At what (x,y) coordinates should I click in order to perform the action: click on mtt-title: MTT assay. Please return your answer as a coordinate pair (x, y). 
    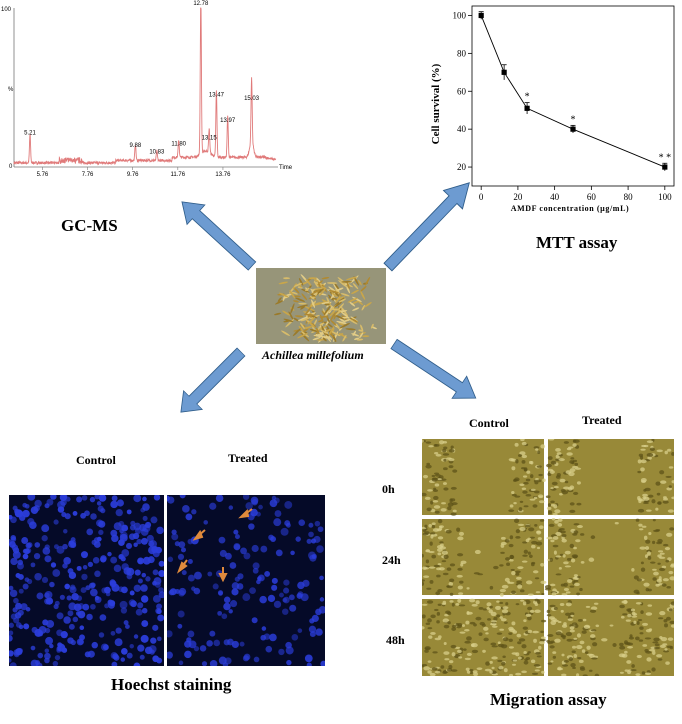
    Looking at the image, I should click on (577, 242).